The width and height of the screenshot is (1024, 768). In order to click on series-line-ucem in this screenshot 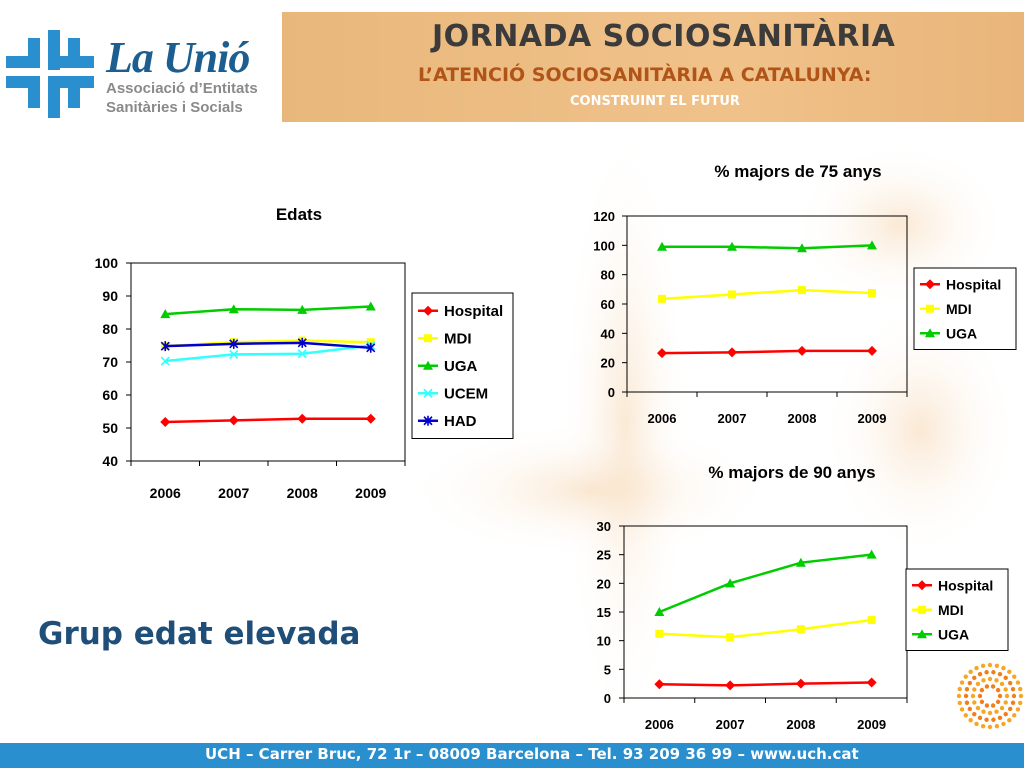, I will do `click(268, 353)`.